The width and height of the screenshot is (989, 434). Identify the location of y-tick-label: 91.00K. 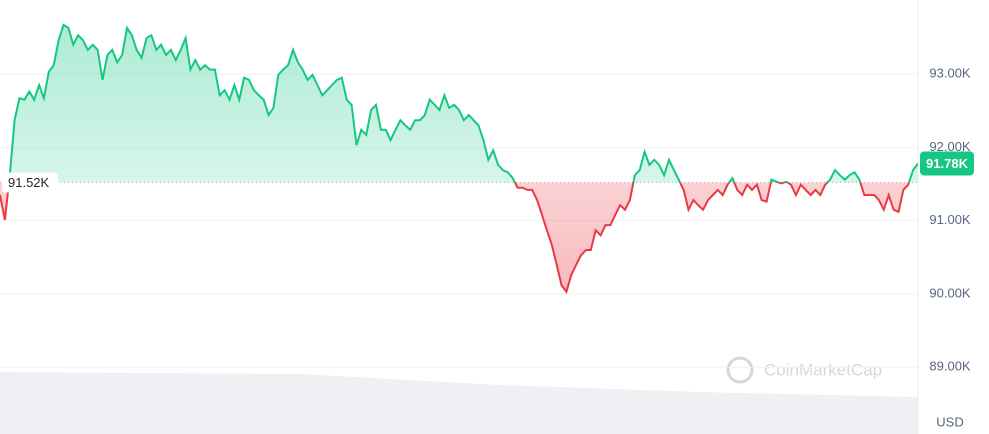
(950, 219).